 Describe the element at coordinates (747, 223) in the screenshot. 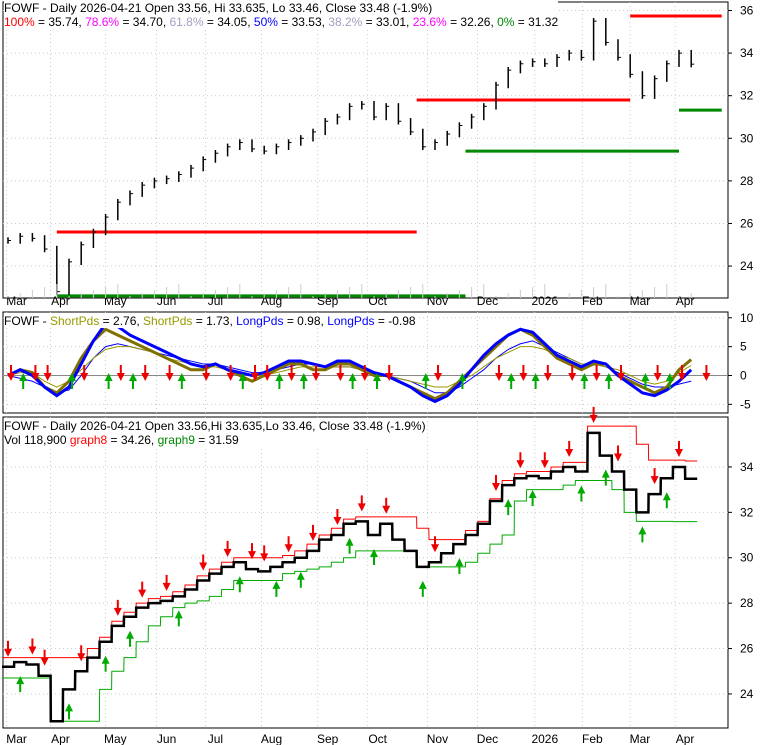

I see `price-ytick-label: 26` at that location.